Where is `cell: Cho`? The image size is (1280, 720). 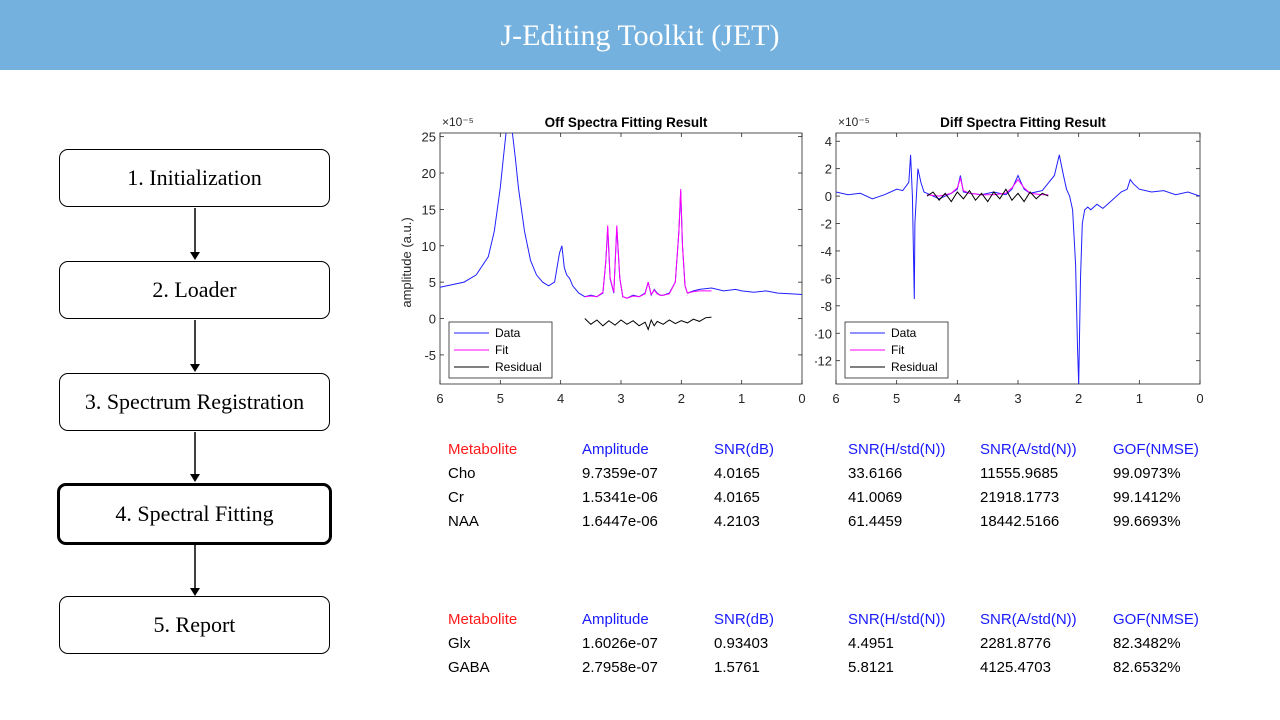
cell: Cho is located at coordinates (462, 473).